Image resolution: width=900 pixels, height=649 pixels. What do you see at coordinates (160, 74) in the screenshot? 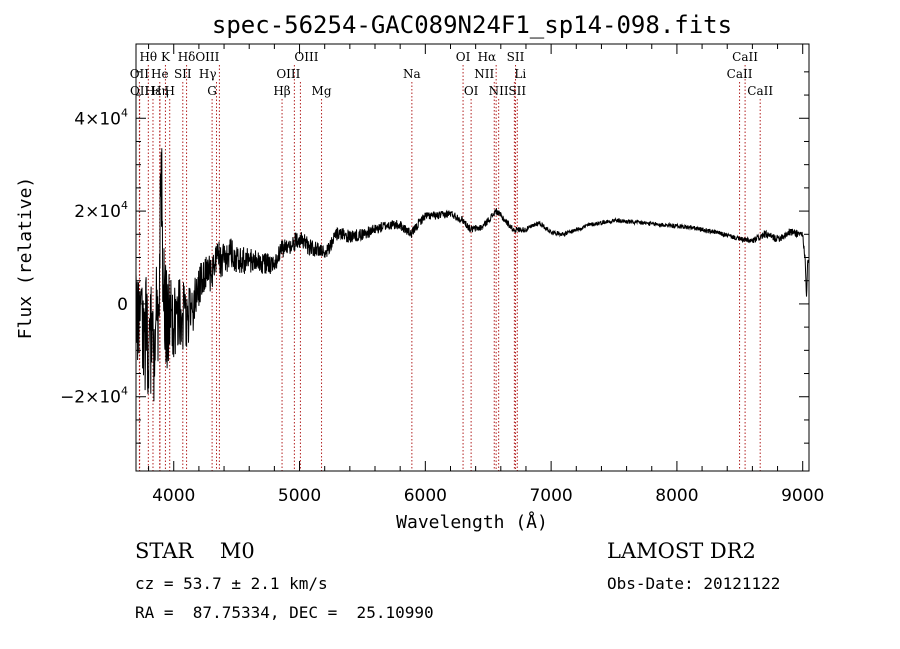
I see `spectral-line-label: He` at bounding box center [160, 74].